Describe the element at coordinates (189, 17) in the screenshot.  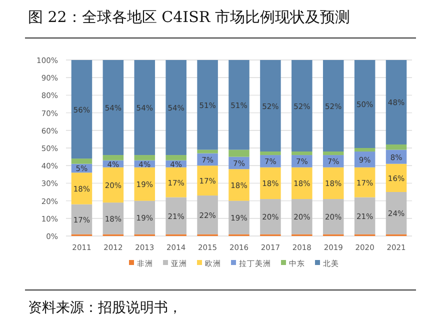
I see `chart-title: 图 22：全球各地区 C4ISR 市场比例现状及预测` at that location.